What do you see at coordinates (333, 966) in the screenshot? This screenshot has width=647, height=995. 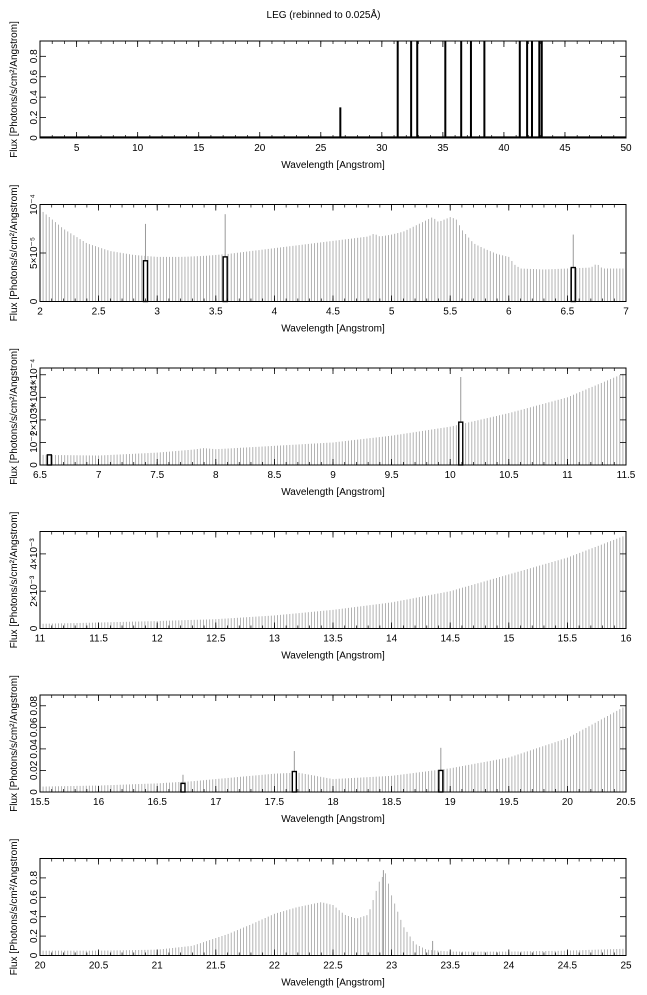 I see `x-tick-label: 22.5` at bounding box center [333, 966].